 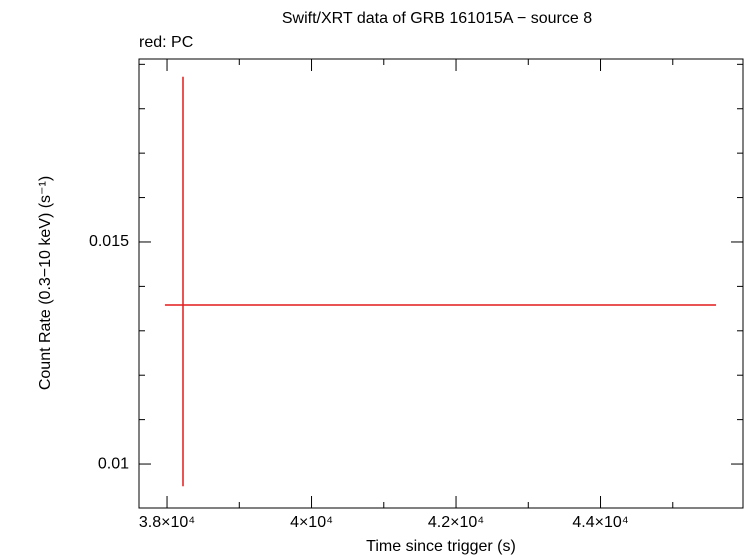 I want to click on chart-subtitle: red: PC, so click(x=166, y=42).